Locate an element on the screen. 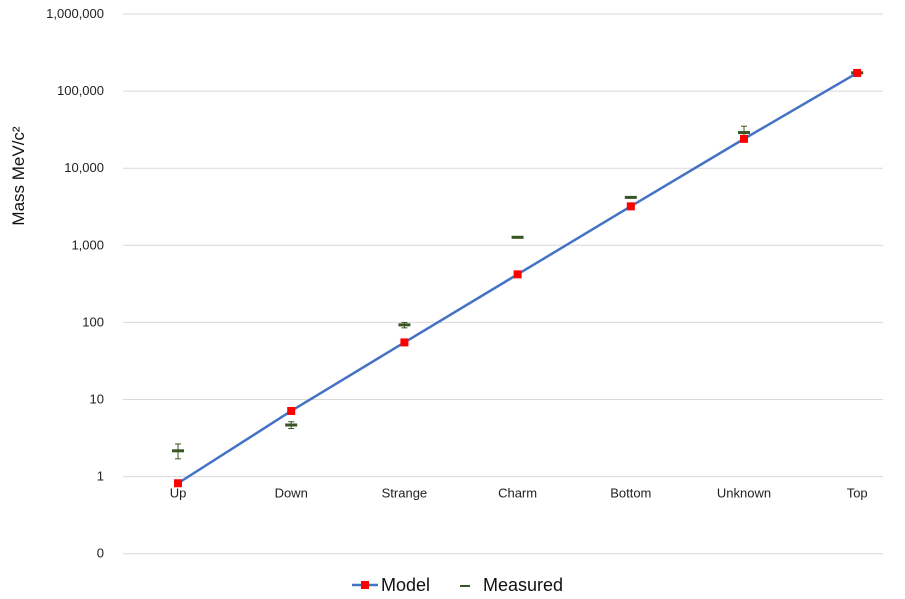 Image resolution: width=905 pixels, height=599 pixels. x-tick-label: Top is located at coordinates (857, 493).